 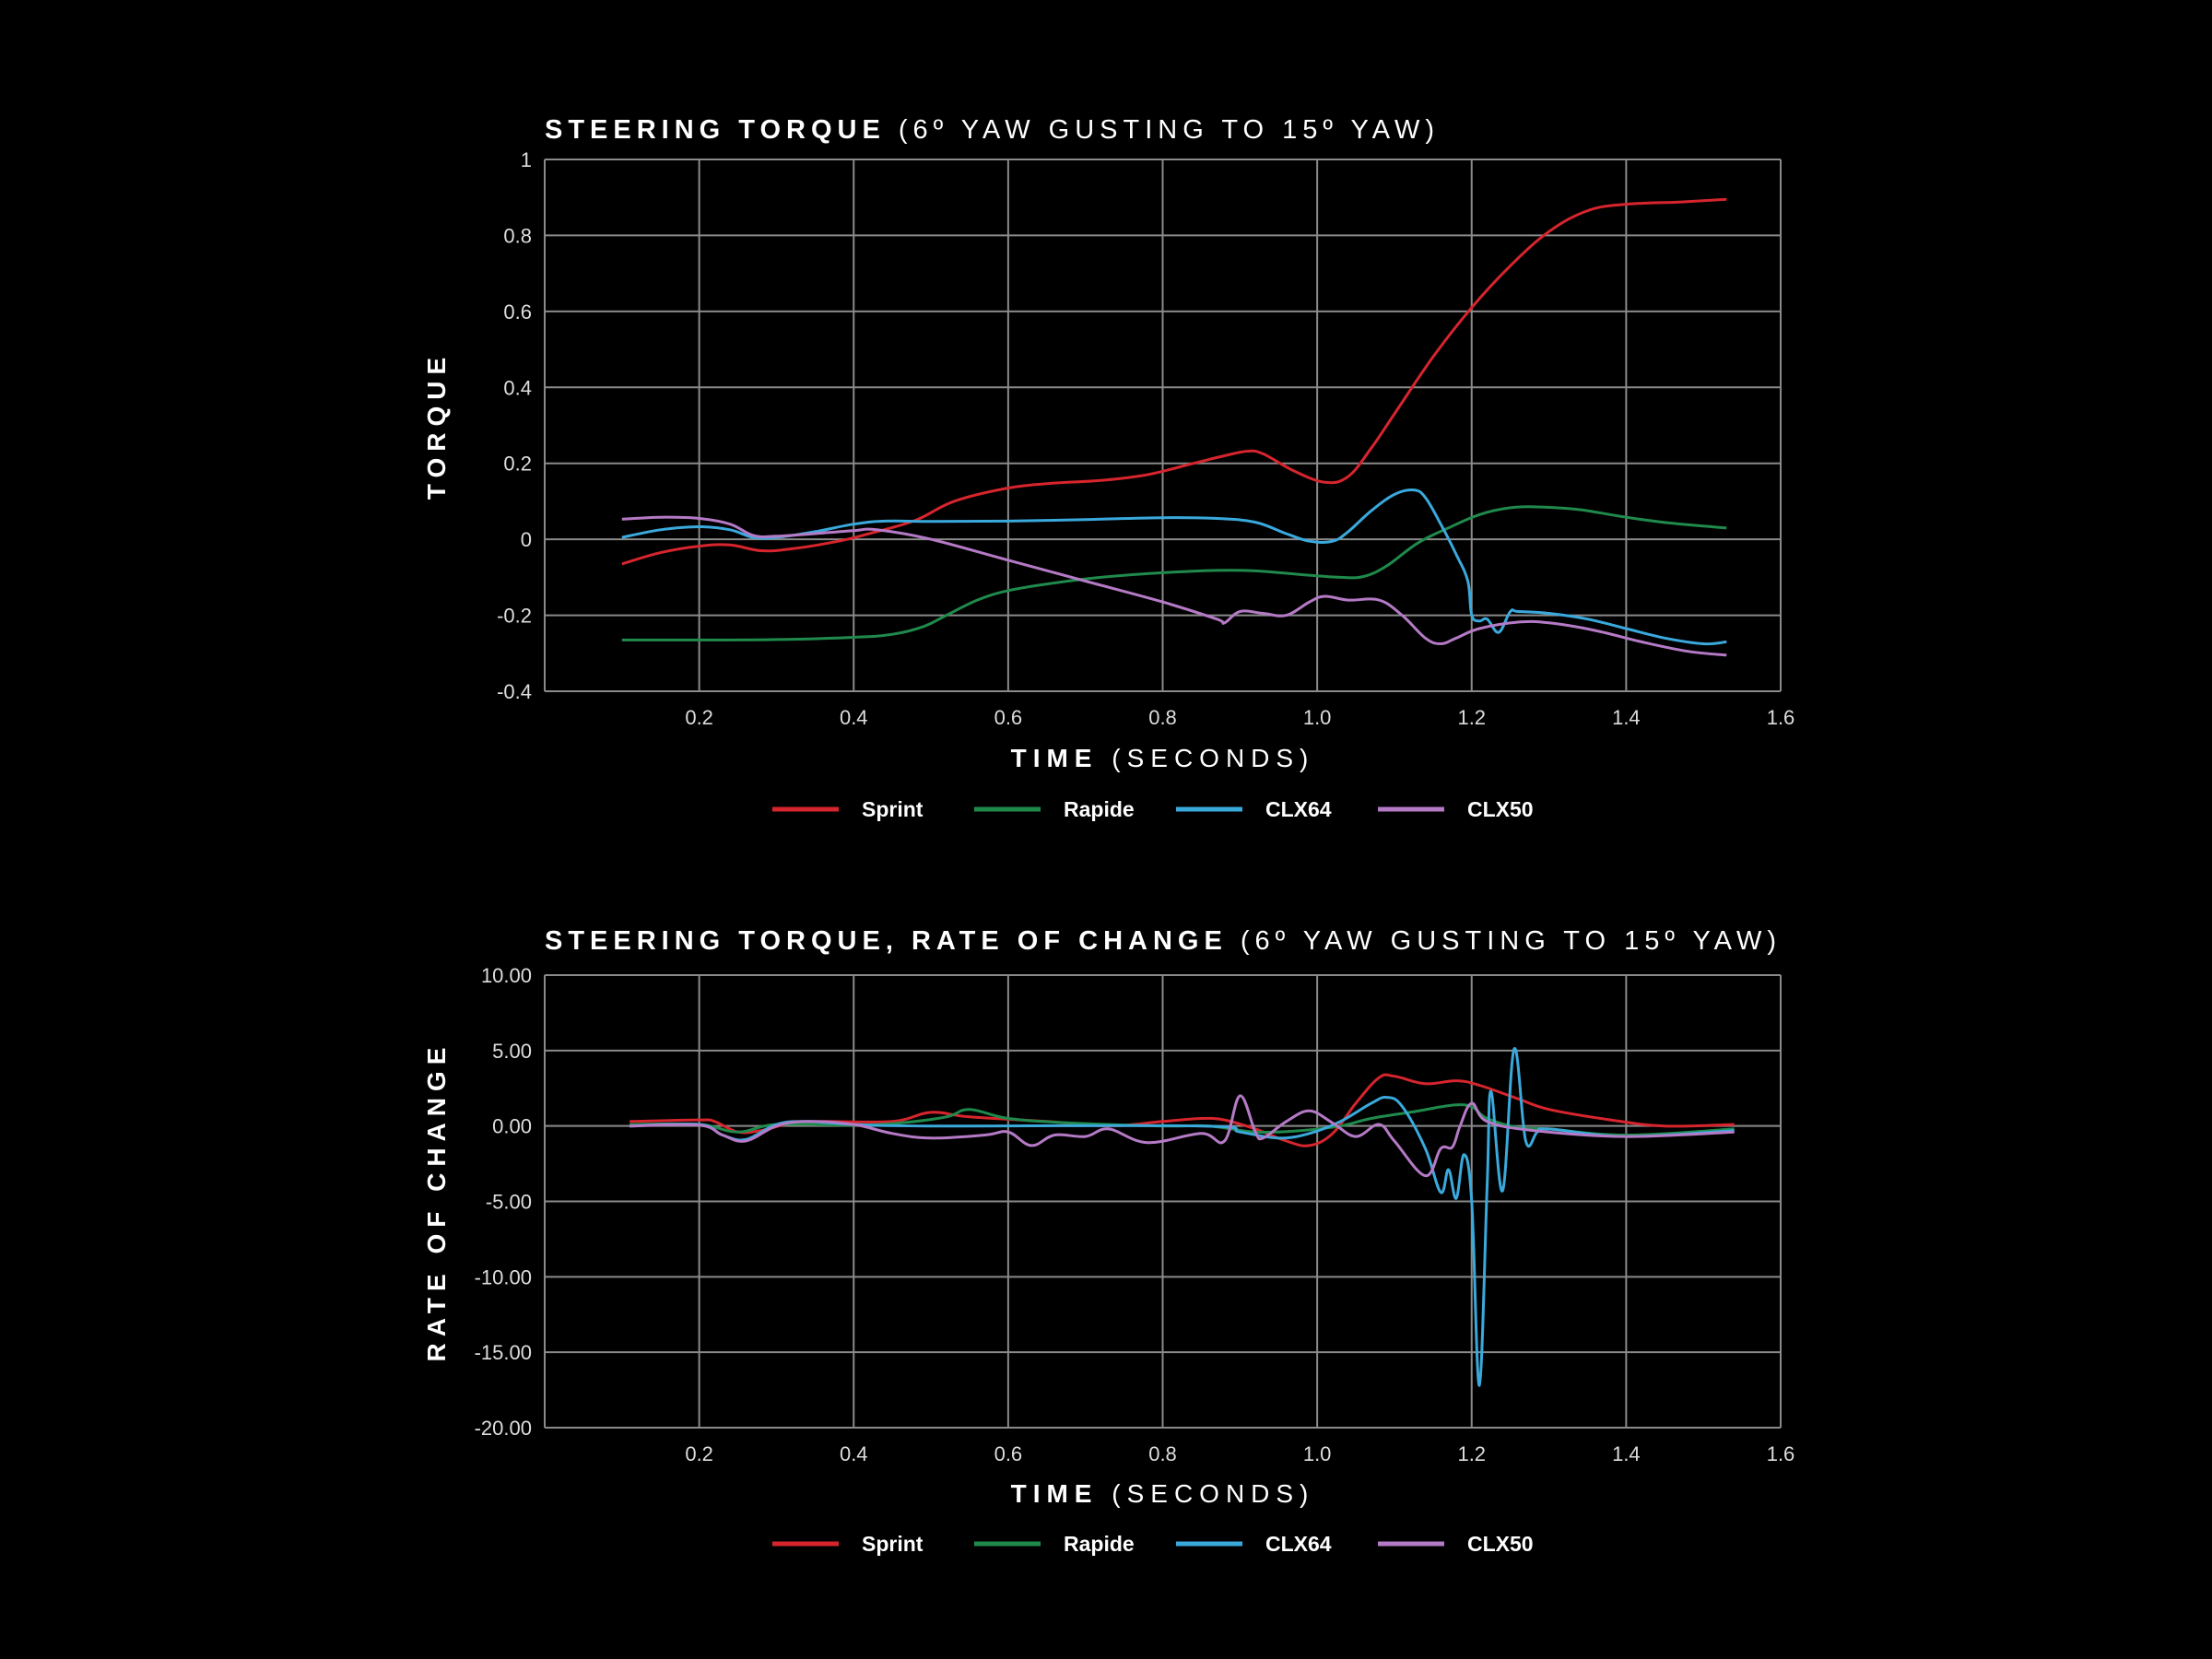 I want to click on y-tick-label: -10.00, so click(x=503, y=1276).